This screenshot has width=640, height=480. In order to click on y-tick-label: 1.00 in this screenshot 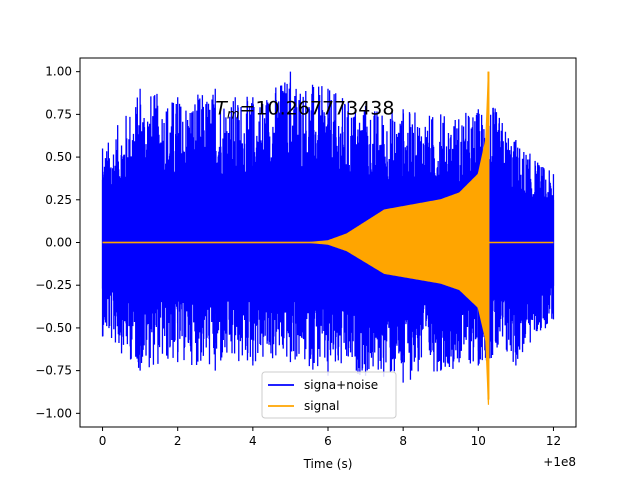, I will do `click(58, 72)`.